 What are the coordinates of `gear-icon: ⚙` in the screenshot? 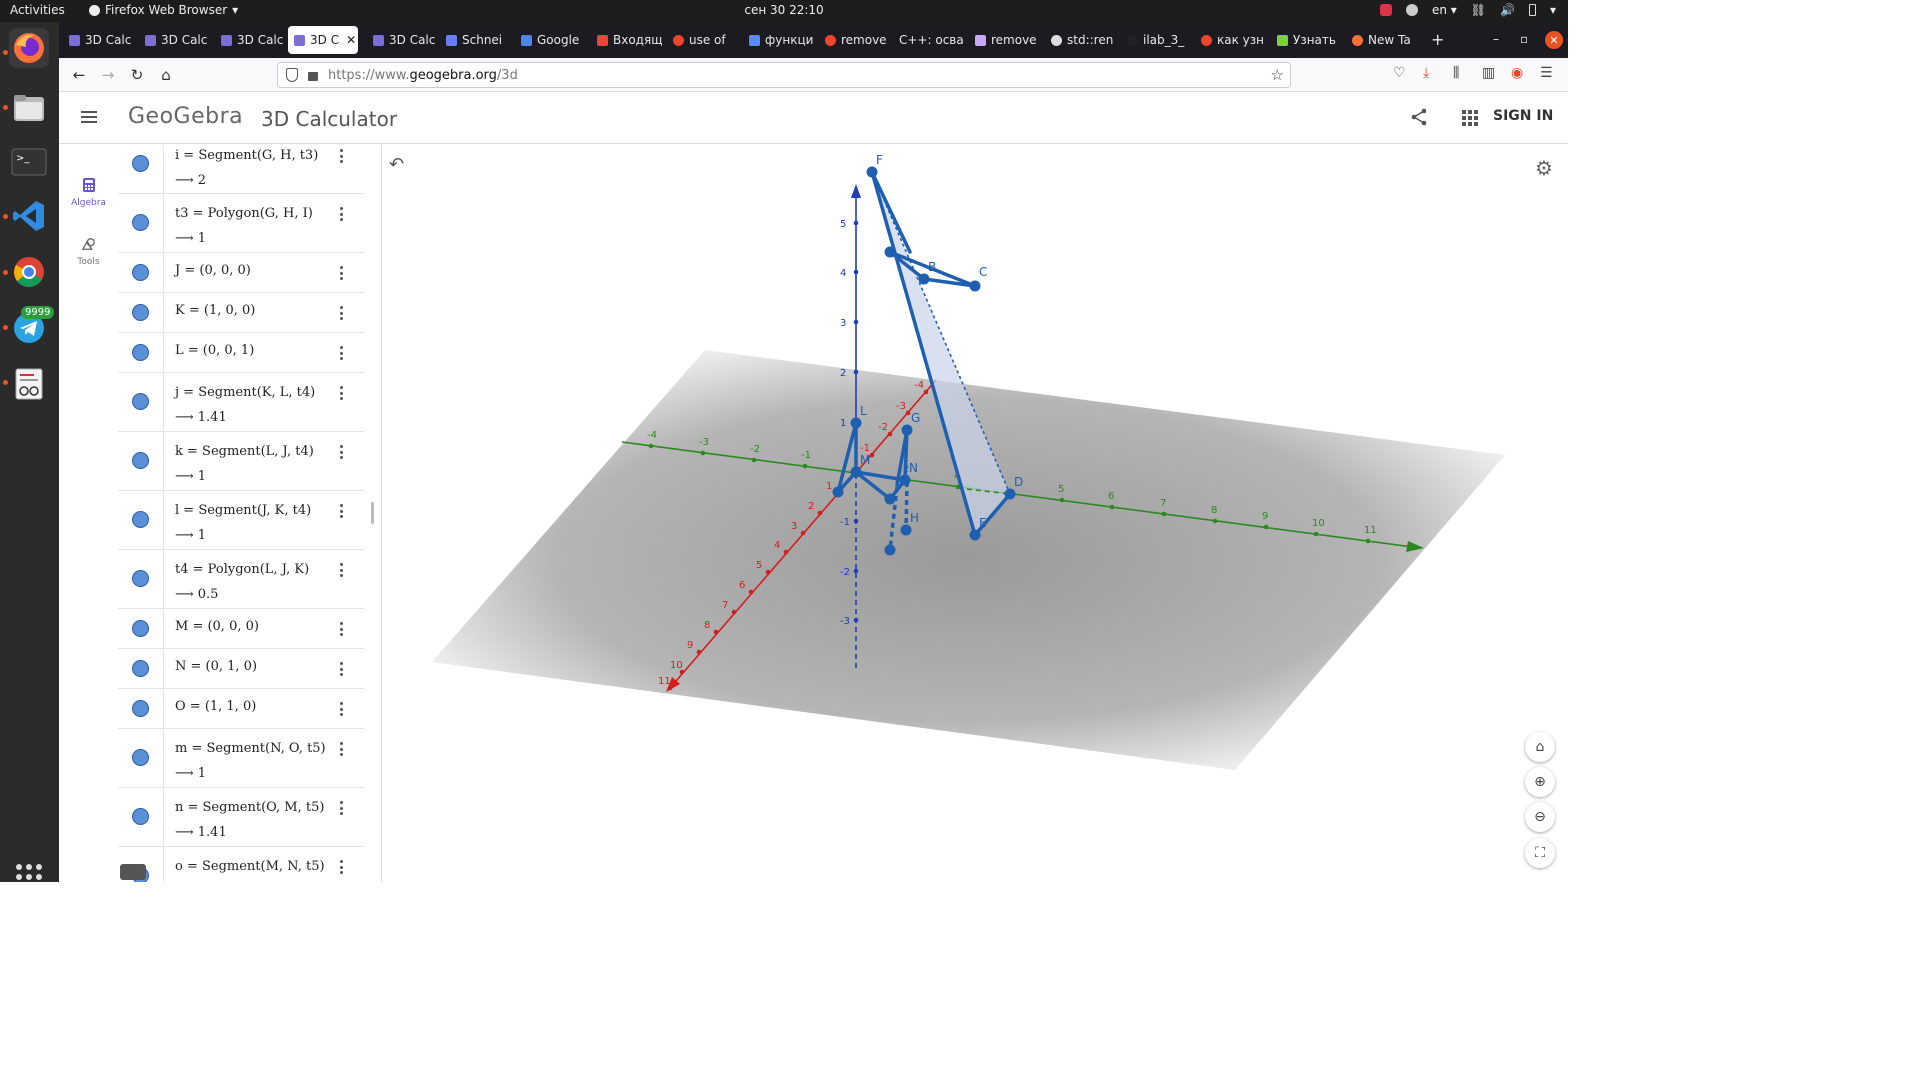 It's located at (1544, 168).